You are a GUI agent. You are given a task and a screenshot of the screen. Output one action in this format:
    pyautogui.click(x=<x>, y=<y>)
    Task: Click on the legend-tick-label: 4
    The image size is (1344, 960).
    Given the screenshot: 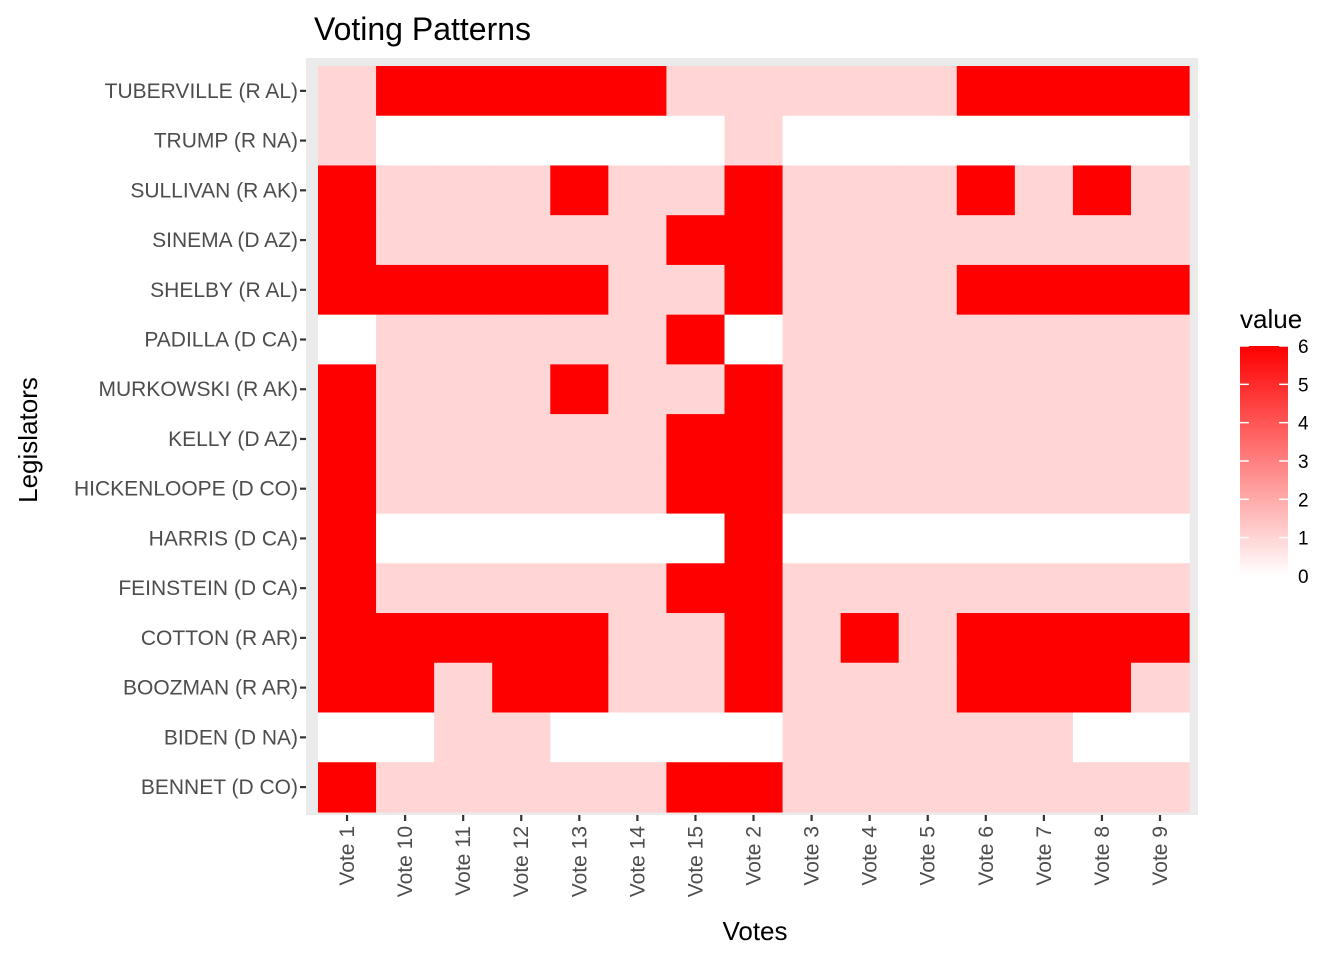 What is the action you would take?
    pyautogui.click(x=1303, y=424)
    